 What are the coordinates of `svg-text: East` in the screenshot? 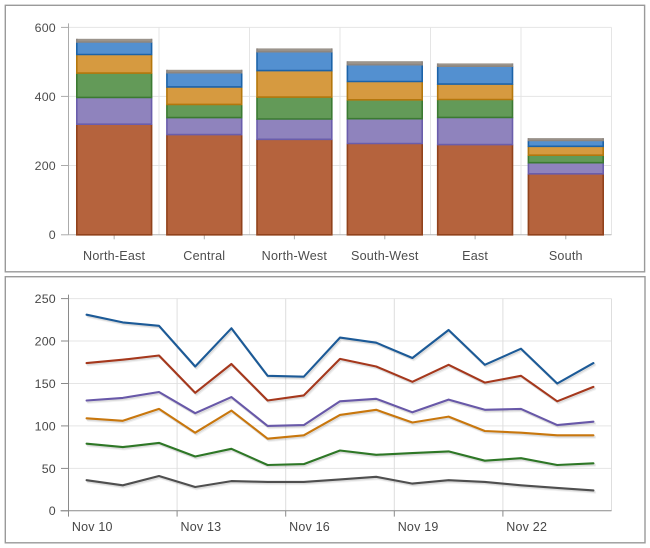 It's located at (475, 256).